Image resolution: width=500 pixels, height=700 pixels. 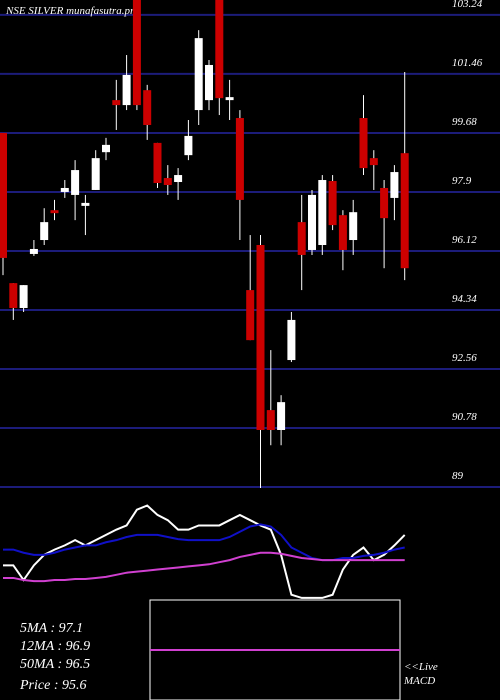 What do you see at coordinates (464, 240) in the screenshot?
I see `y-tick-label: 96.12` at bounding box center [464, 240].